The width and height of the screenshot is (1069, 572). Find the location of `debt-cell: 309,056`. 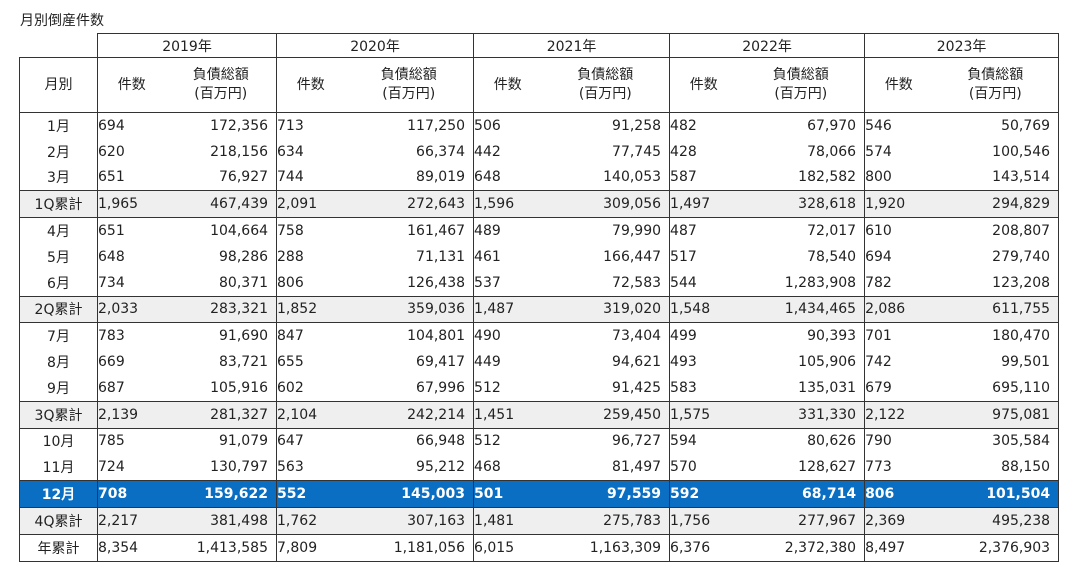

debt-cell: 309,056 is located at coordinates (605, 204).